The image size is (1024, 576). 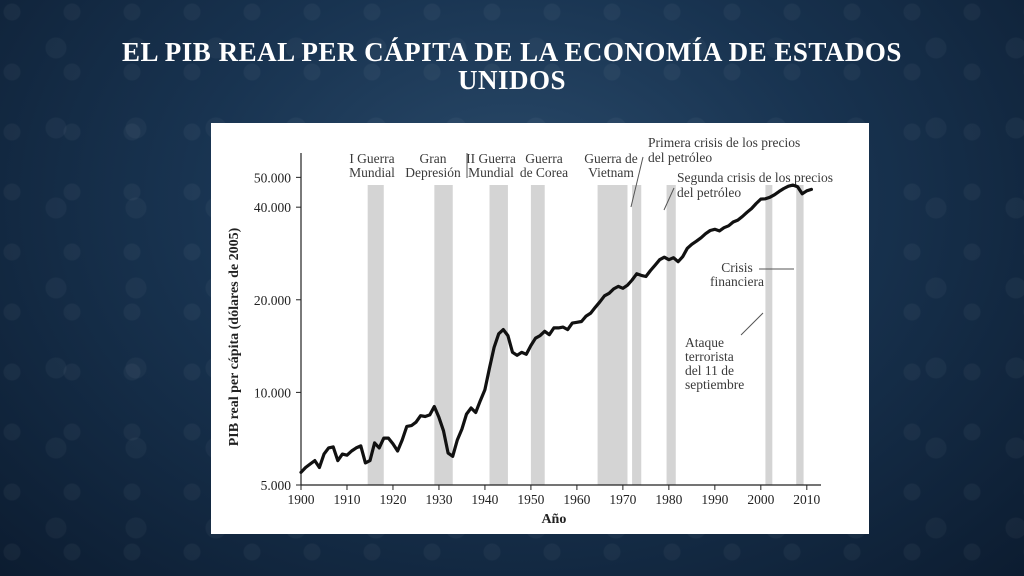 I want to click on event-label-3: Guerra de Corea, so click(x=544, y=165).